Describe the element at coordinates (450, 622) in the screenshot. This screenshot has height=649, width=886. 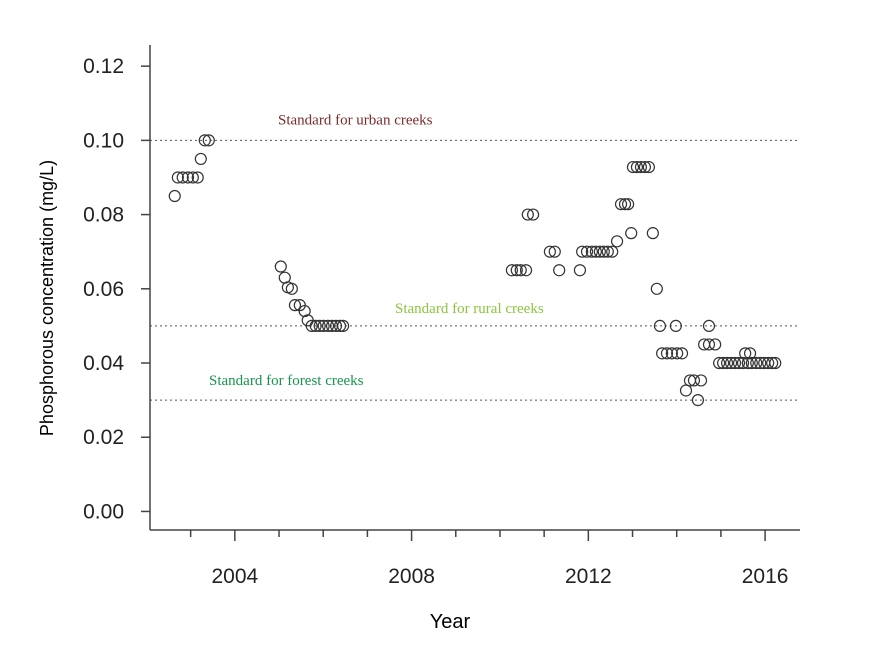
I see `x-axis-title: Year` at that location.